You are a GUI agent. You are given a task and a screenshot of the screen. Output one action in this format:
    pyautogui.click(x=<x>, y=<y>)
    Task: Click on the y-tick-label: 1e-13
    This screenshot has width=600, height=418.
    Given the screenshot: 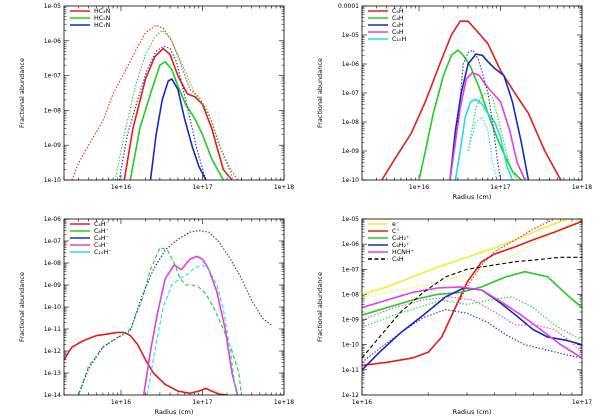 What is the action you would take?
    pyautogui.click(x=52, y=373)
    